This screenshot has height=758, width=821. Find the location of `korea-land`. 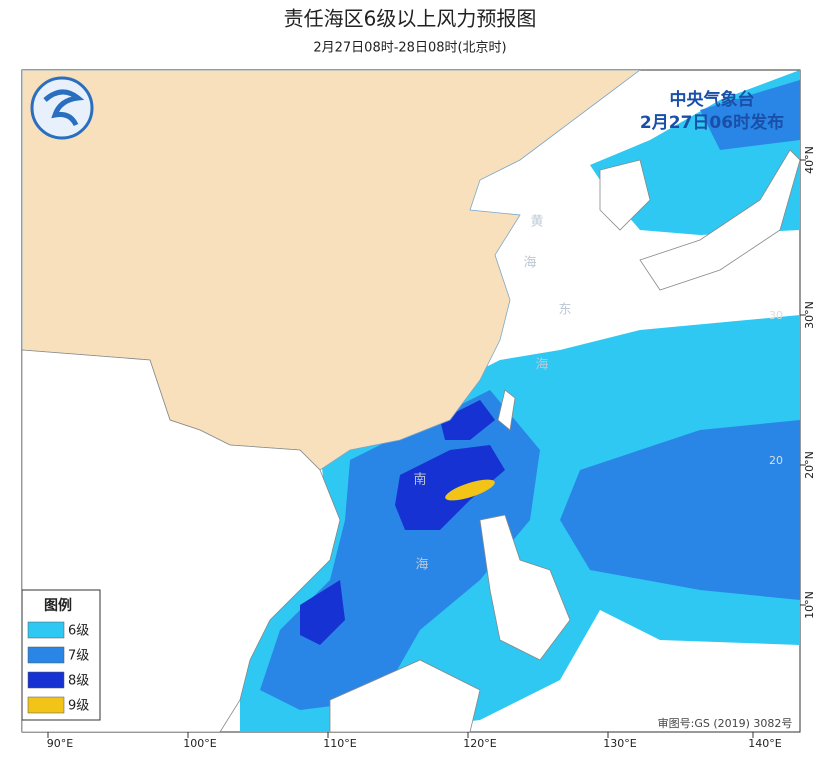

korea-land is located at coordinates (625, 195).